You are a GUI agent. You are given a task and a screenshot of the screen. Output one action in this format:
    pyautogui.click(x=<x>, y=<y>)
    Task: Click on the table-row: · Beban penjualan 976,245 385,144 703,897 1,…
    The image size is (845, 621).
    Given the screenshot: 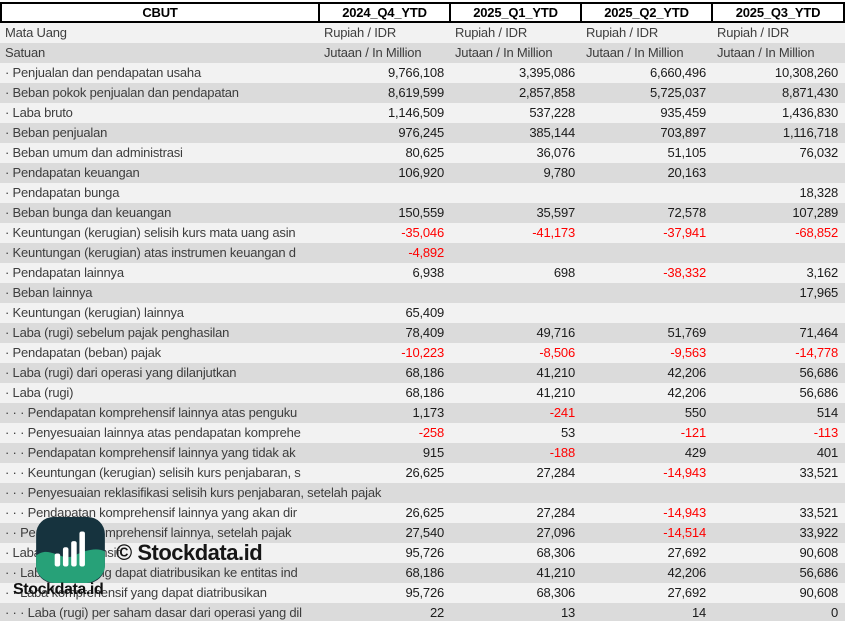 What is the action you would take?
    pyautogui.click(x=422, y=133)
    